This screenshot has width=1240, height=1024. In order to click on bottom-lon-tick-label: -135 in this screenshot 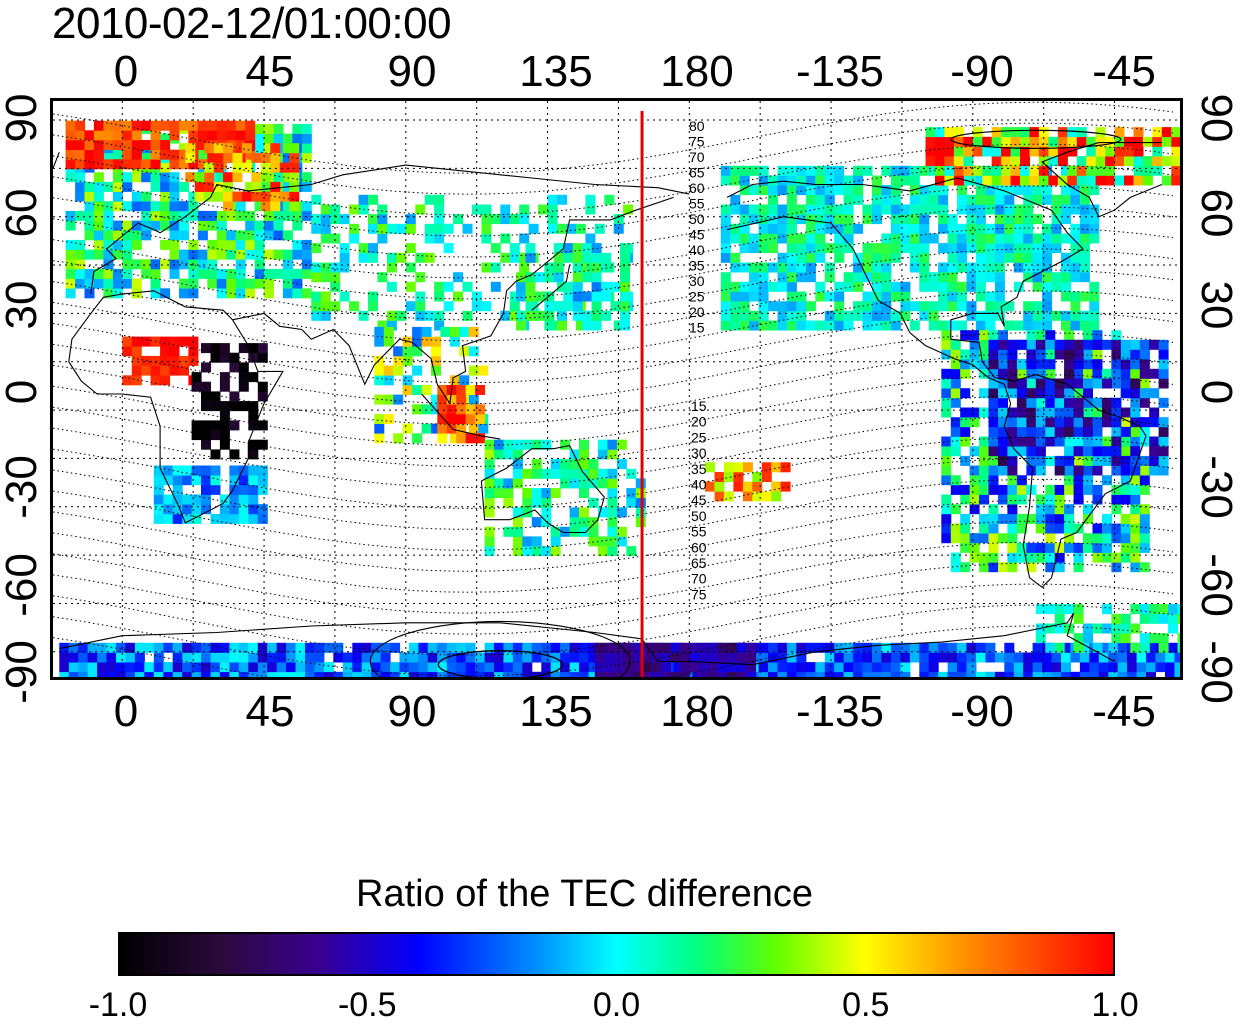, I will do `click(840, 711)`.